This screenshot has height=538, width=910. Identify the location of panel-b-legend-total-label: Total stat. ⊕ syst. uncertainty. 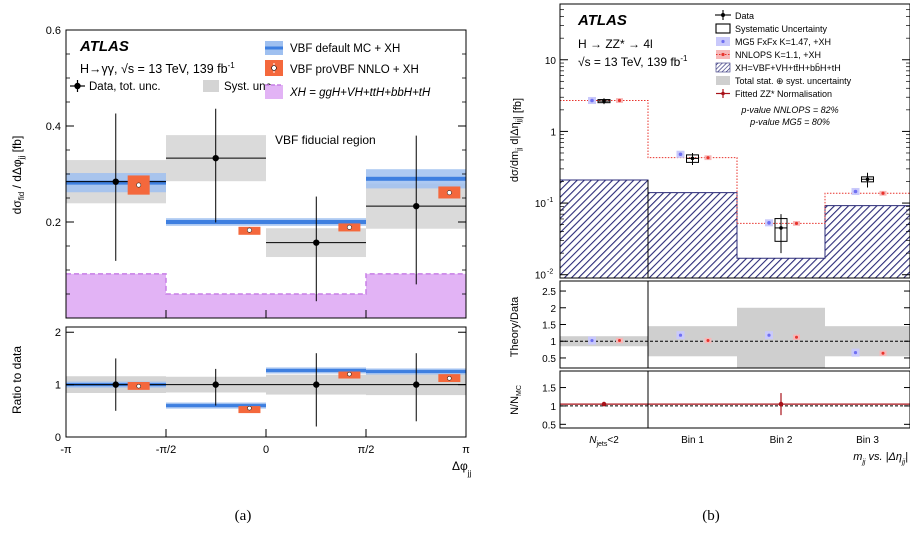
(793, 81).